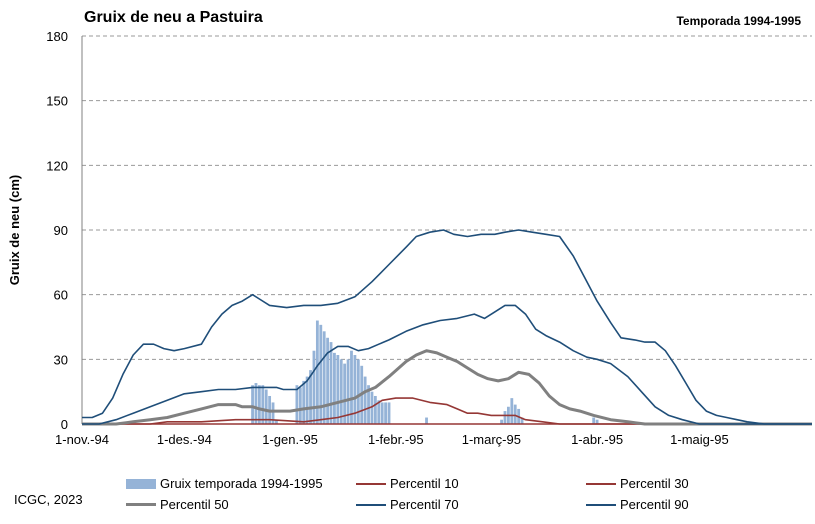  Describe the element at coordinates (61, 230) in the screenshot. I see `y-tick-label: 90` at that location.